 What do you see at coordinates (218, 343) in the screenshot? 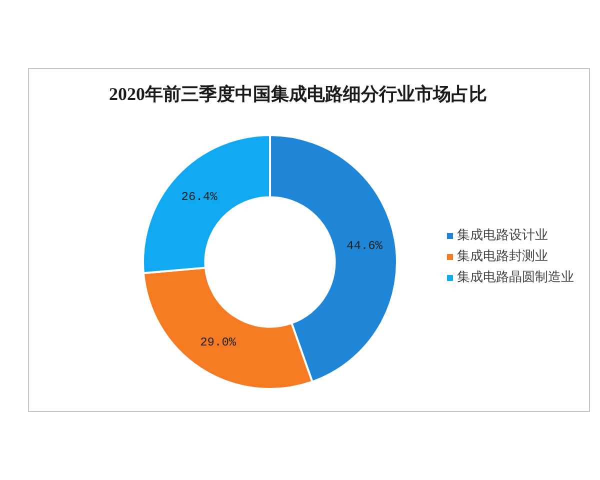
I see `data-label: 29.0%` at bounding box center [218, 343].